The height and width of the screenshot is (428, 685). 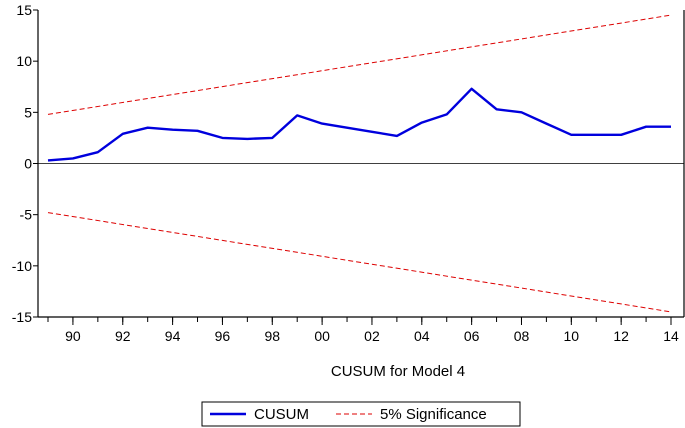 What do you see at coordinates (472, 336) in the screenshot?
I see `x-tick-label: 06` at bounding box center [472, 336].